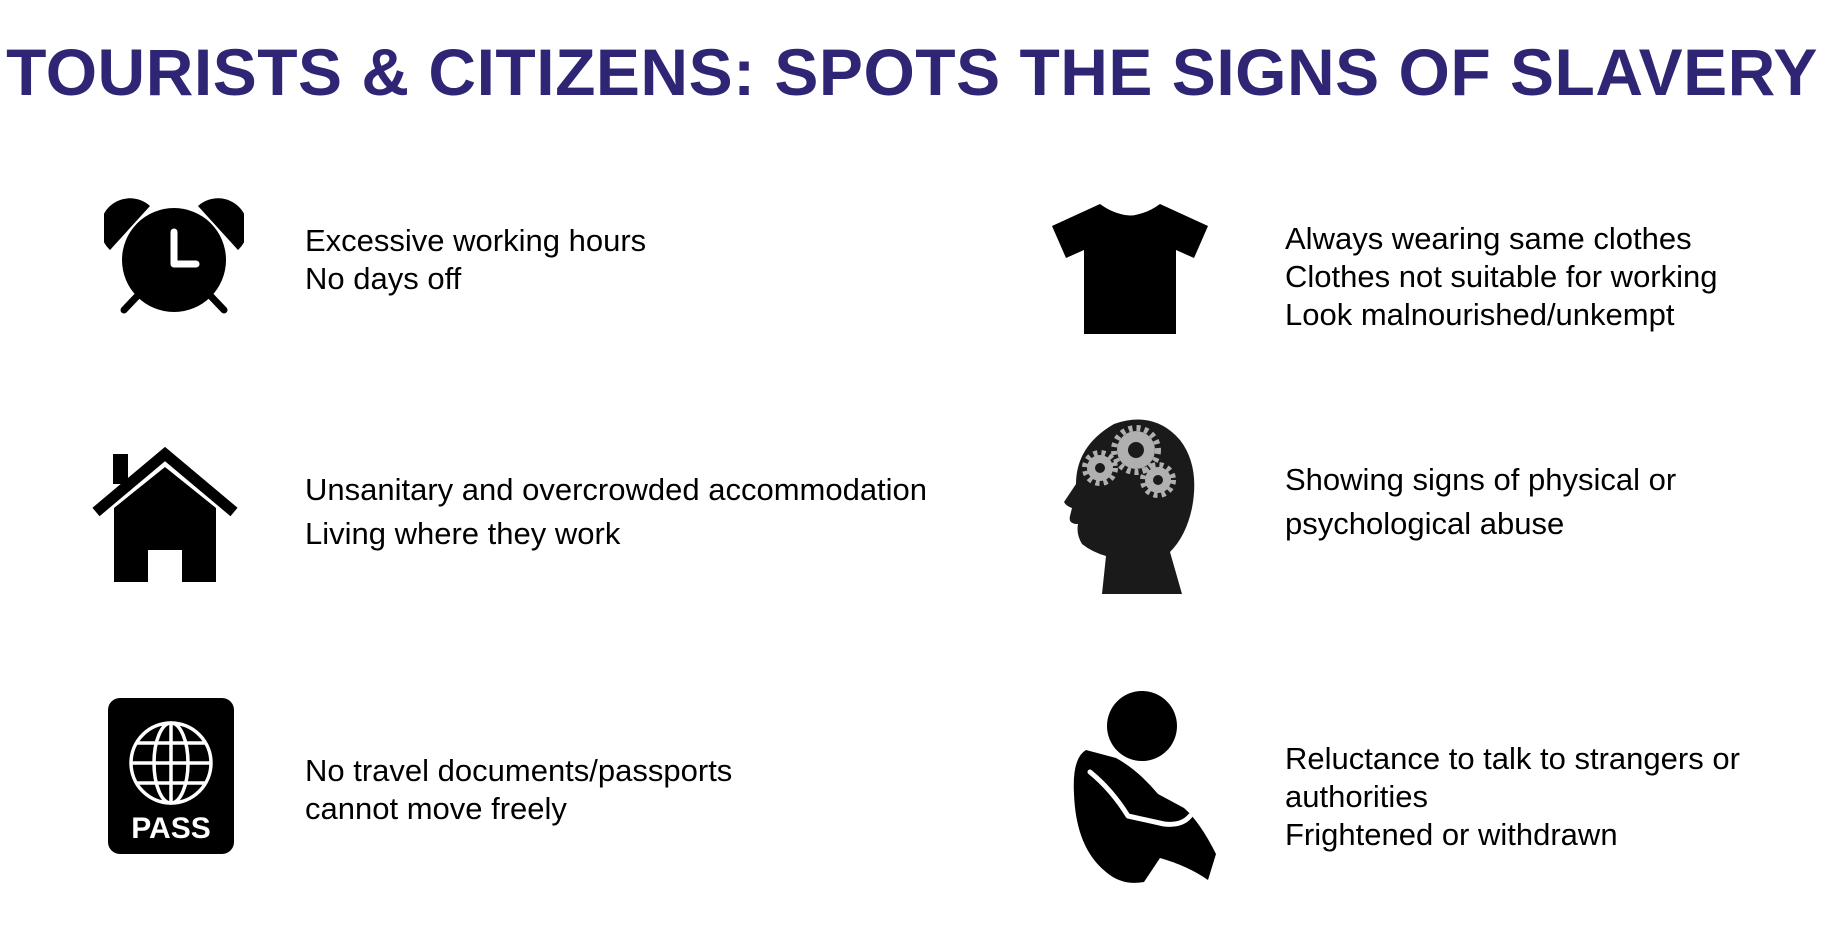 The width and height of the screenshot is (1824, 942). Describe the element at coordinates (165, 514) in the screenshot. I see `house-icon` at that location.